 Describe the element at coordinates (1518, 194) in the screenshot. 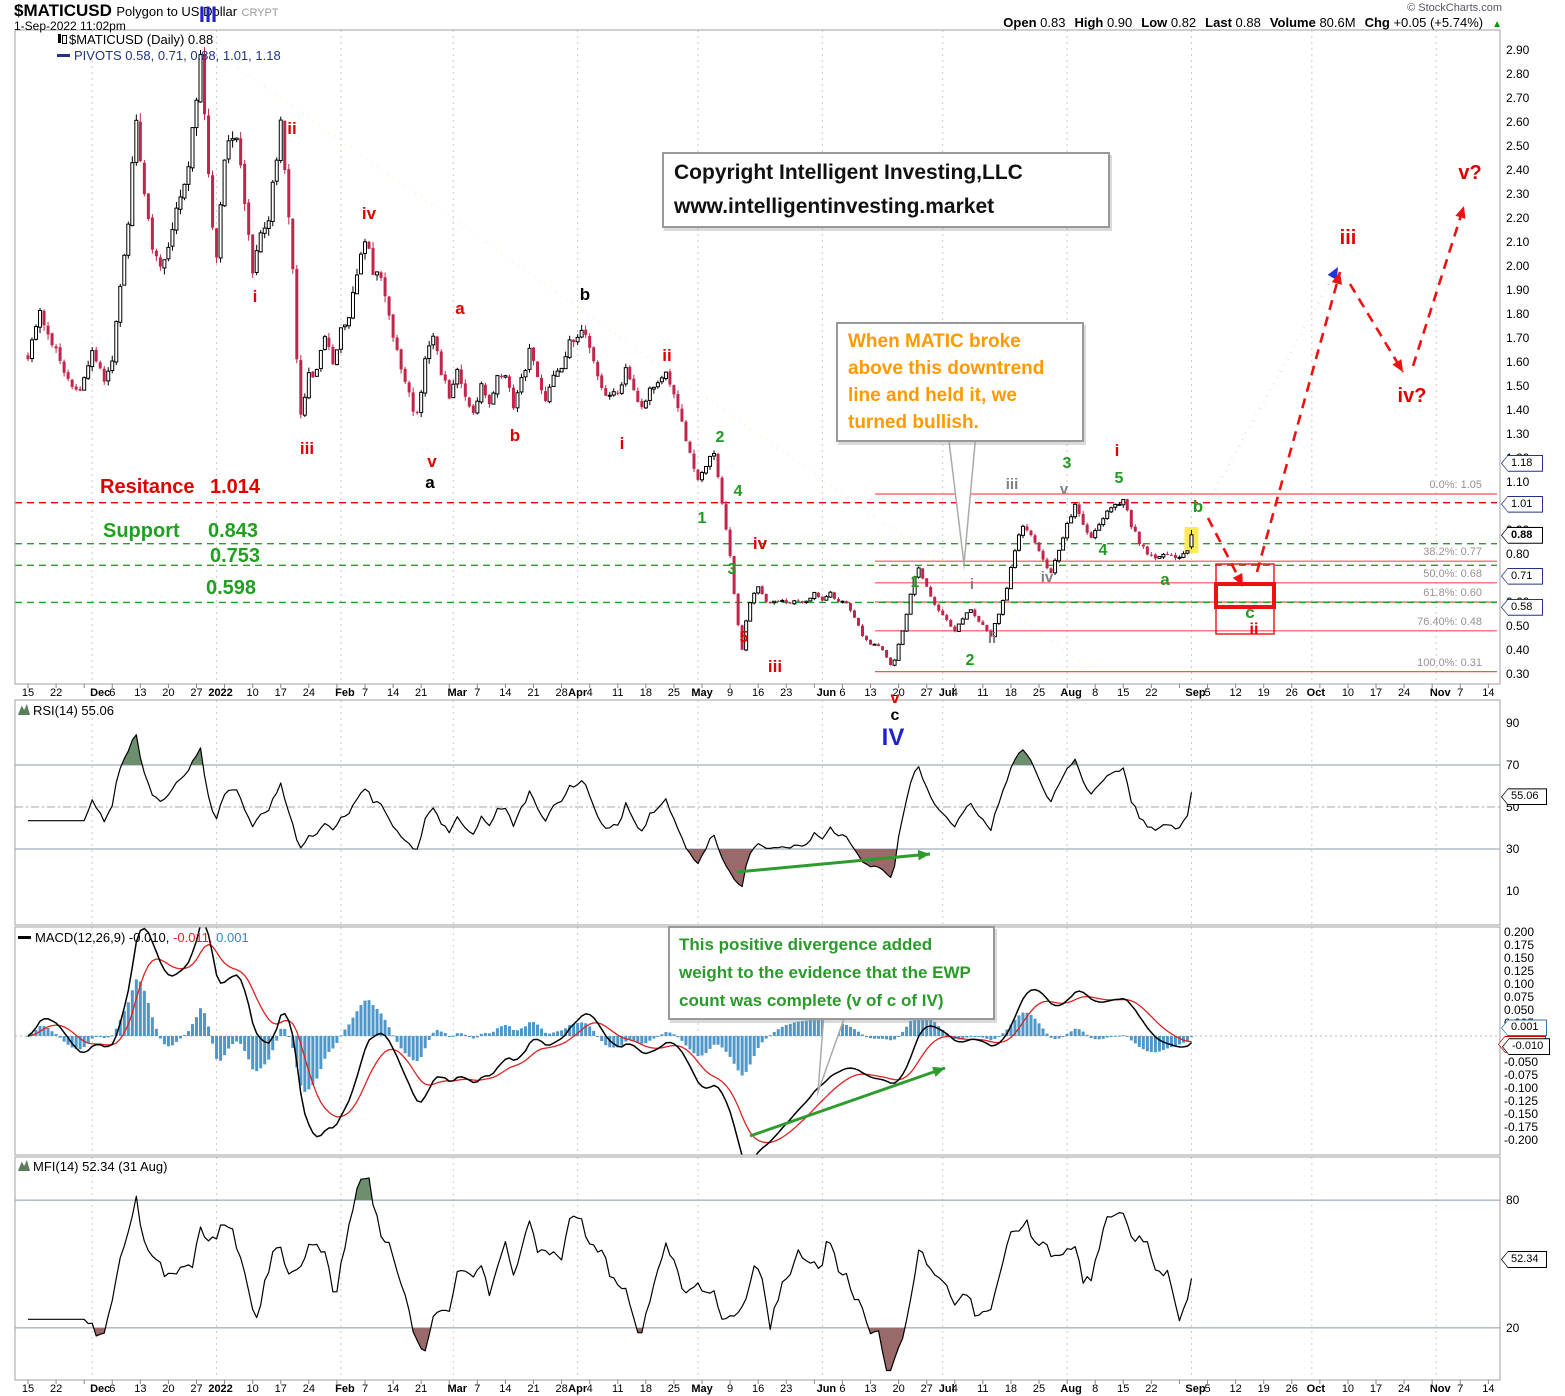

I see `price-axis-tick: 2.30` at that location.